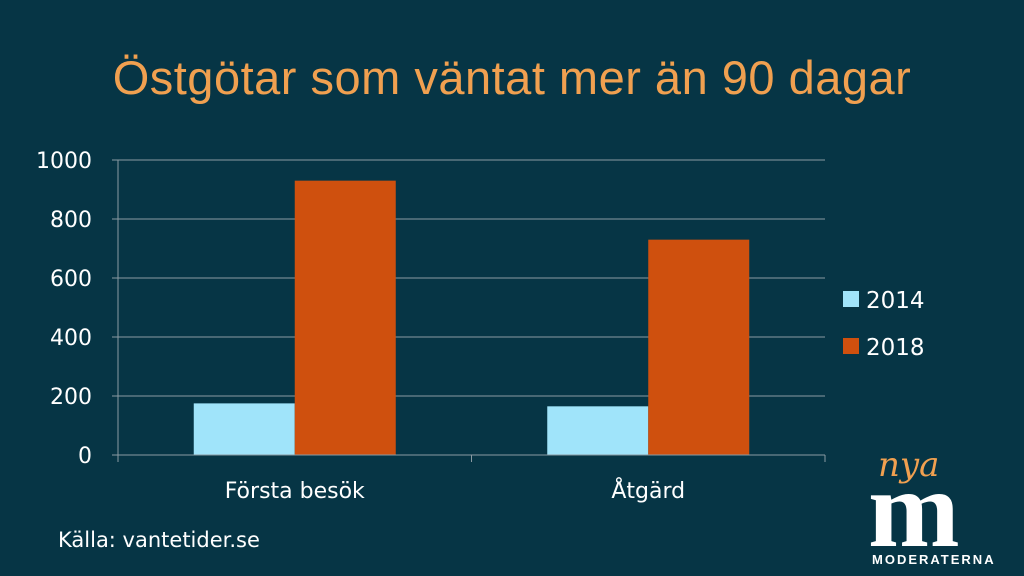 This screenshot has height=576, width=1024. Describe the element at coordinates (471, 479) in the screenshot. I see `x-axis: Första besök Åtgärd` at that location.